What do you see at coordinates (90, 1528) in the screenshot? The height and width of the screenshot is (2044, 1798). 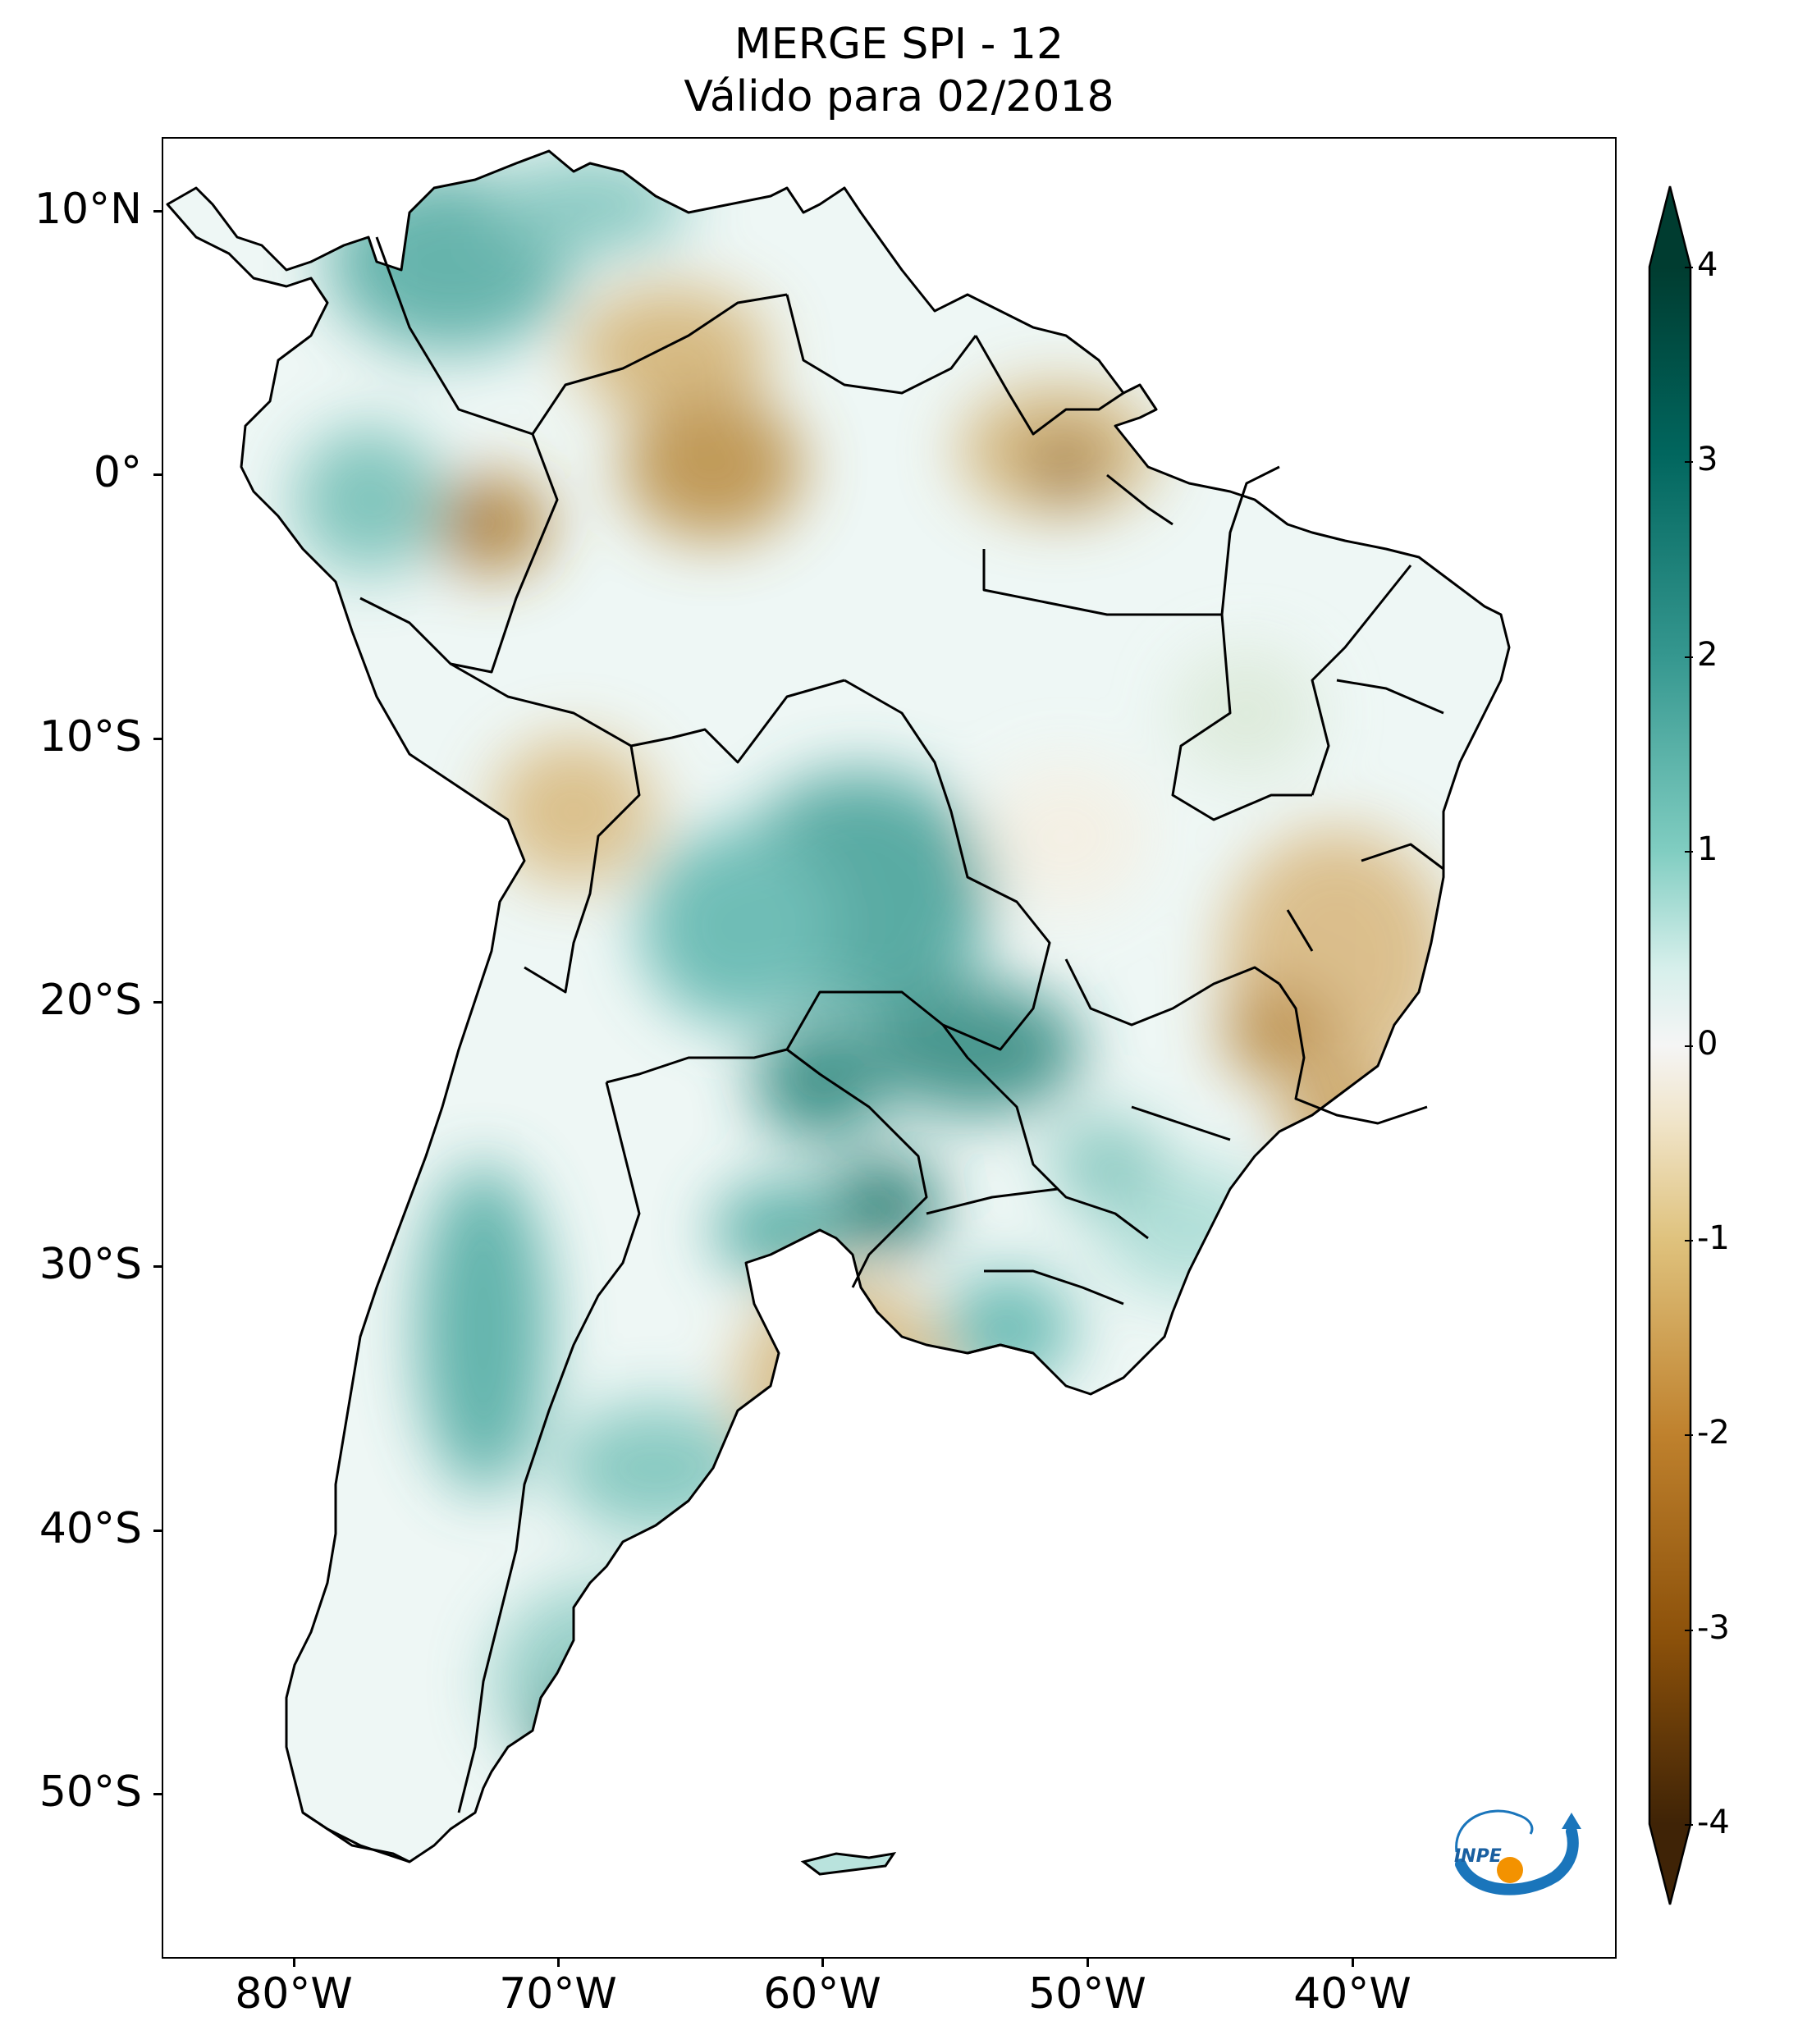 I see `lat-label-40s: 40°S` at bounding box center [90, 1528].